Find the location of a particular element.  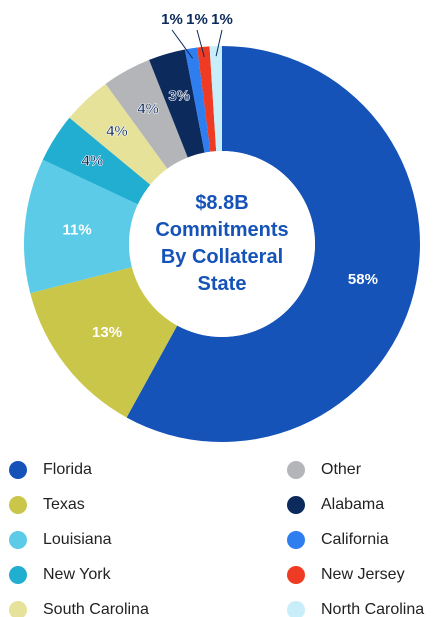

center-label: State is located at coordinates (222, 284).